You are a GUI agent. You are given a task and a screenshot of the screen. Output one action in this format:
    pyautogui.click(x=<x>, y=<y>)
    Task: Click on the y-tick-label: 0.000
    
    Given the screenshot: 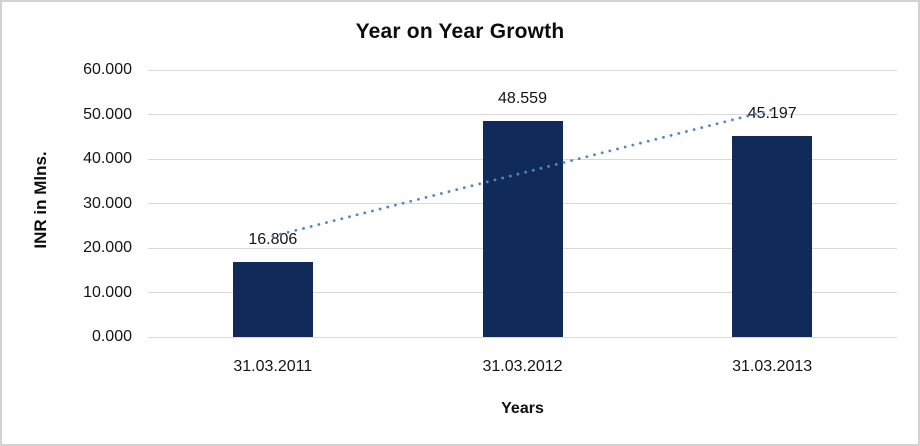 What is the action you would take?
    pyautogui.click(x=111, y=336)
    